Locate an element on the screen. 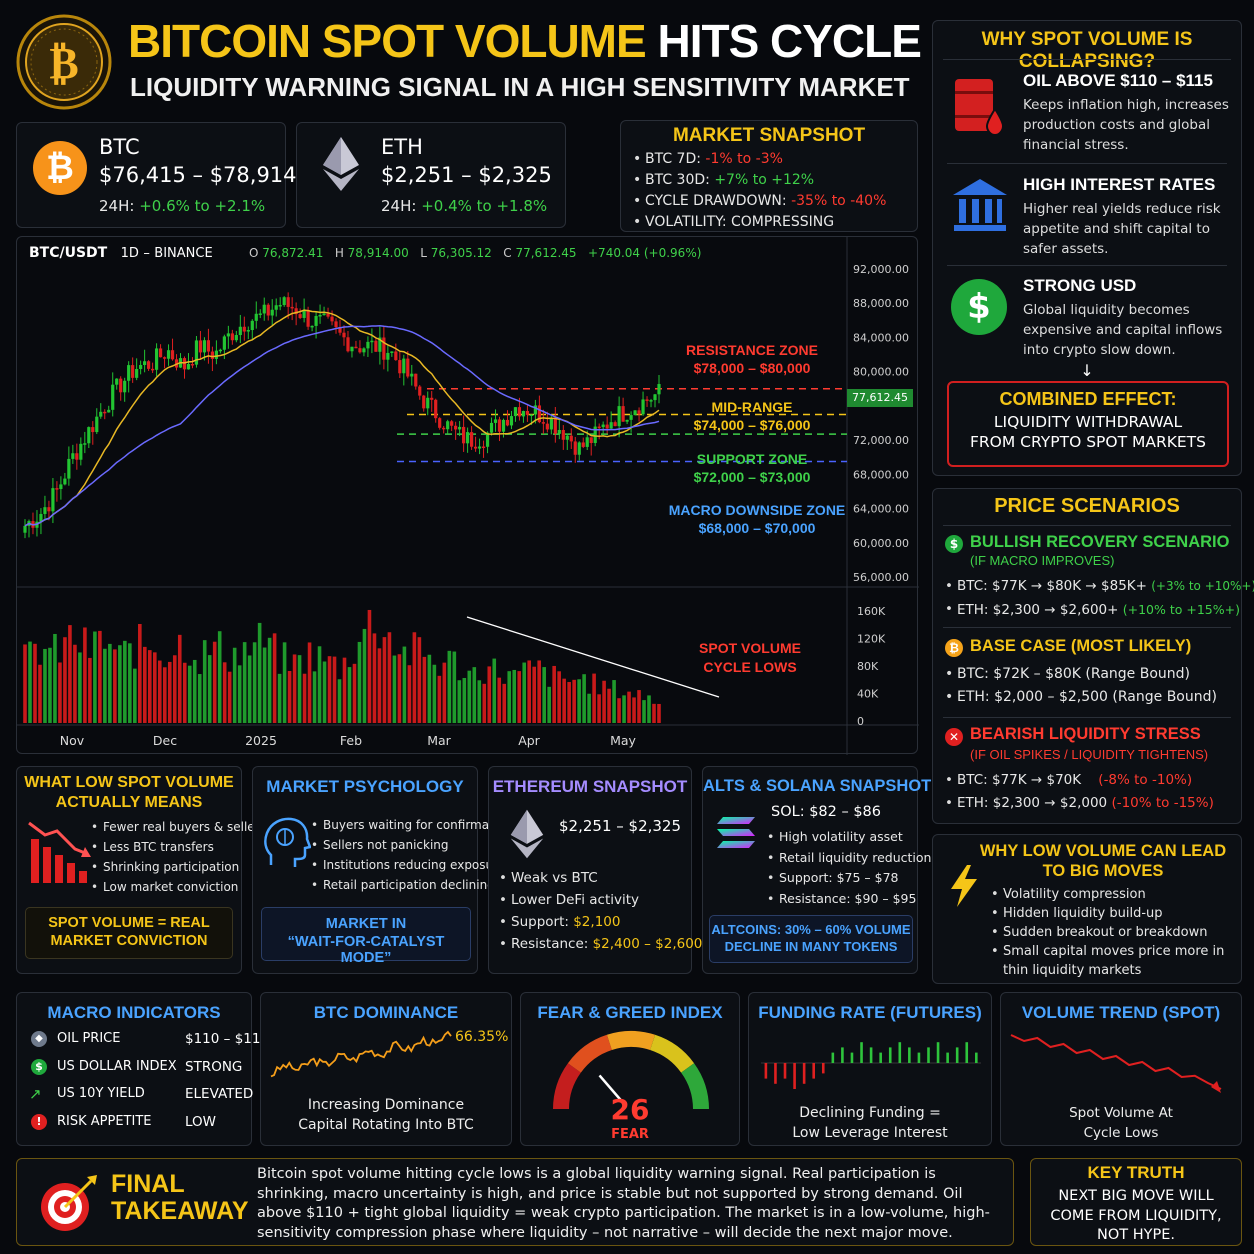  macro-row-label: US DOLLAR INDEX is located at coordinates (117, 1066).